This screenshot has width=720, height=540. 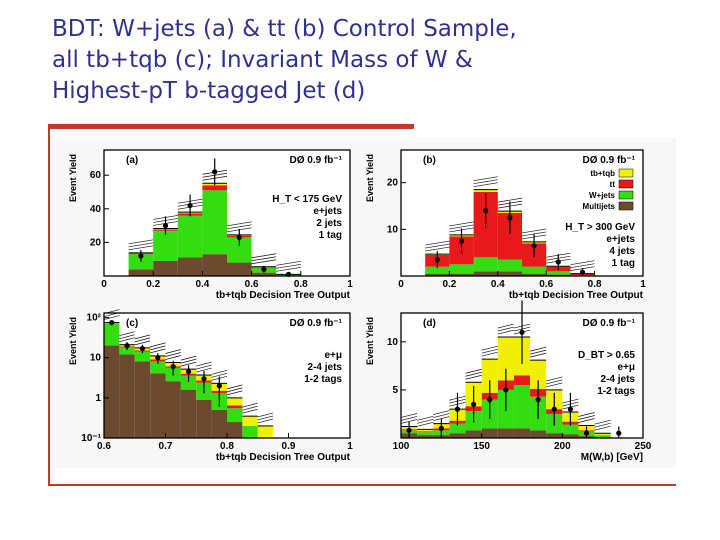 What do you see at coordinates (112, 334) in the screenshot?
I see `panel-c-bar-wjets` at bounding box center [112, 334].